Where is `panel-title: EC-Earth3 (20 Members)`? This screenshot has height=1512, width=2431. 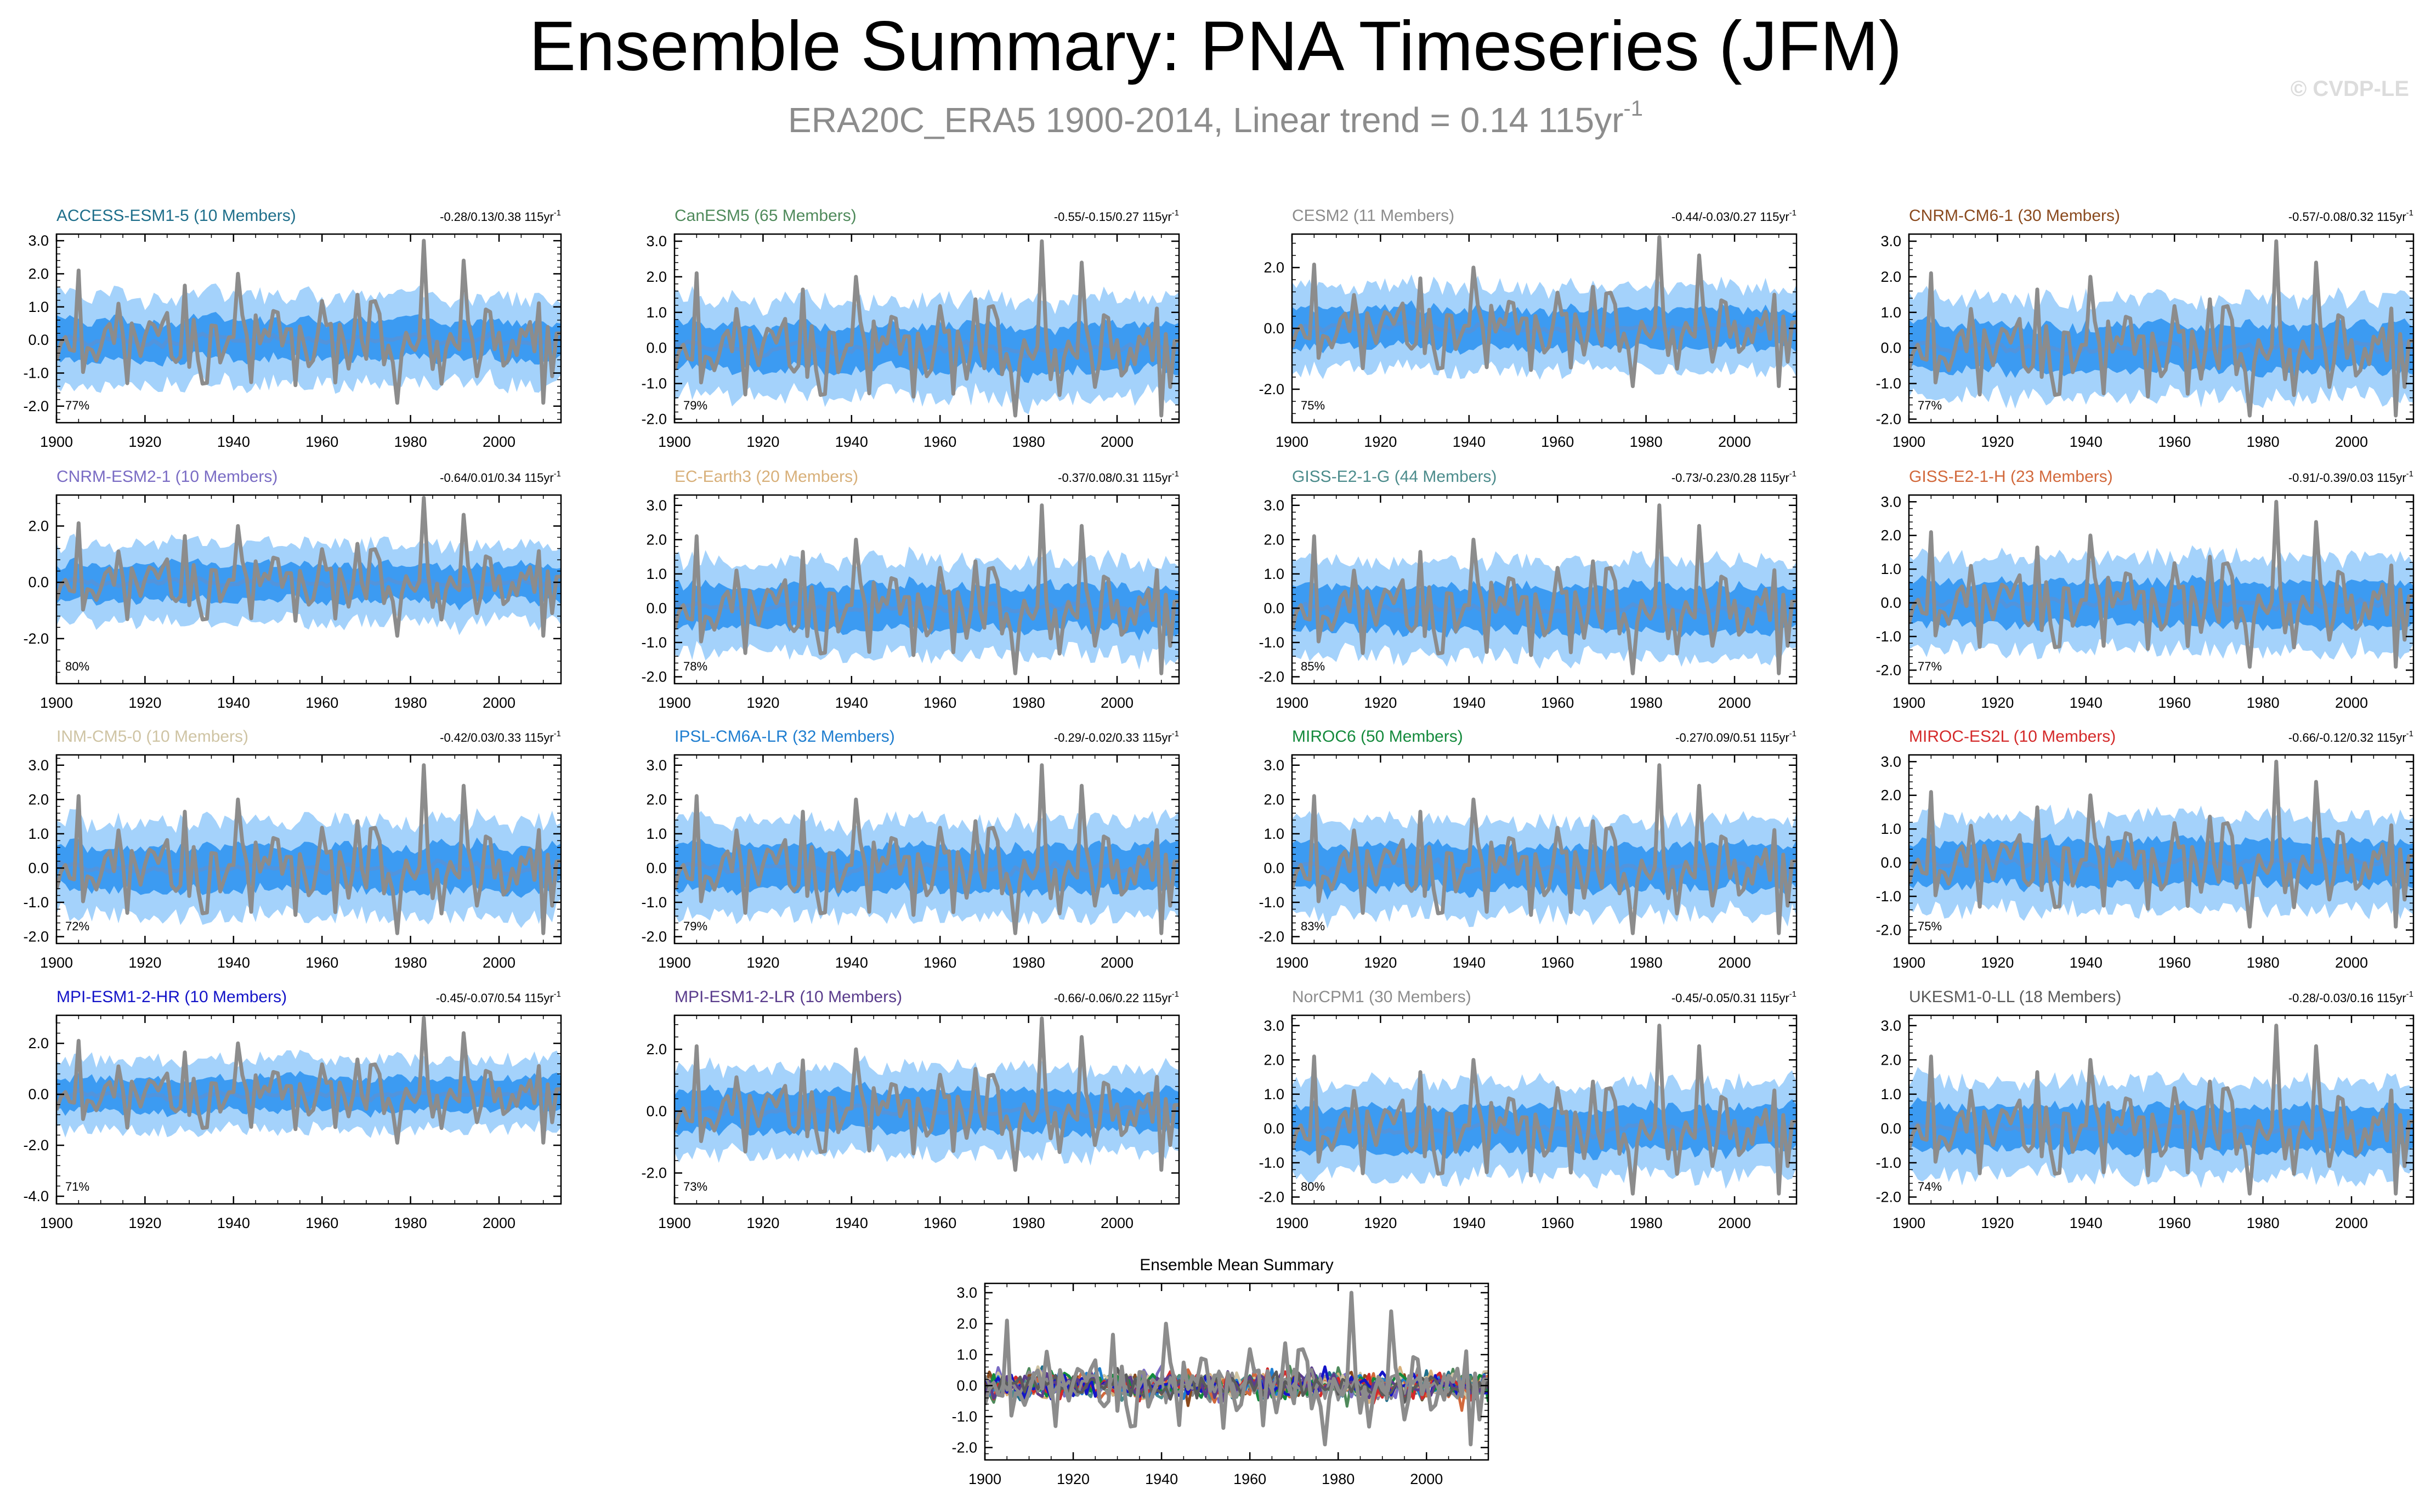 panel-title: EC-Earth3 (20 Members) is located at coordinates (766, 477).